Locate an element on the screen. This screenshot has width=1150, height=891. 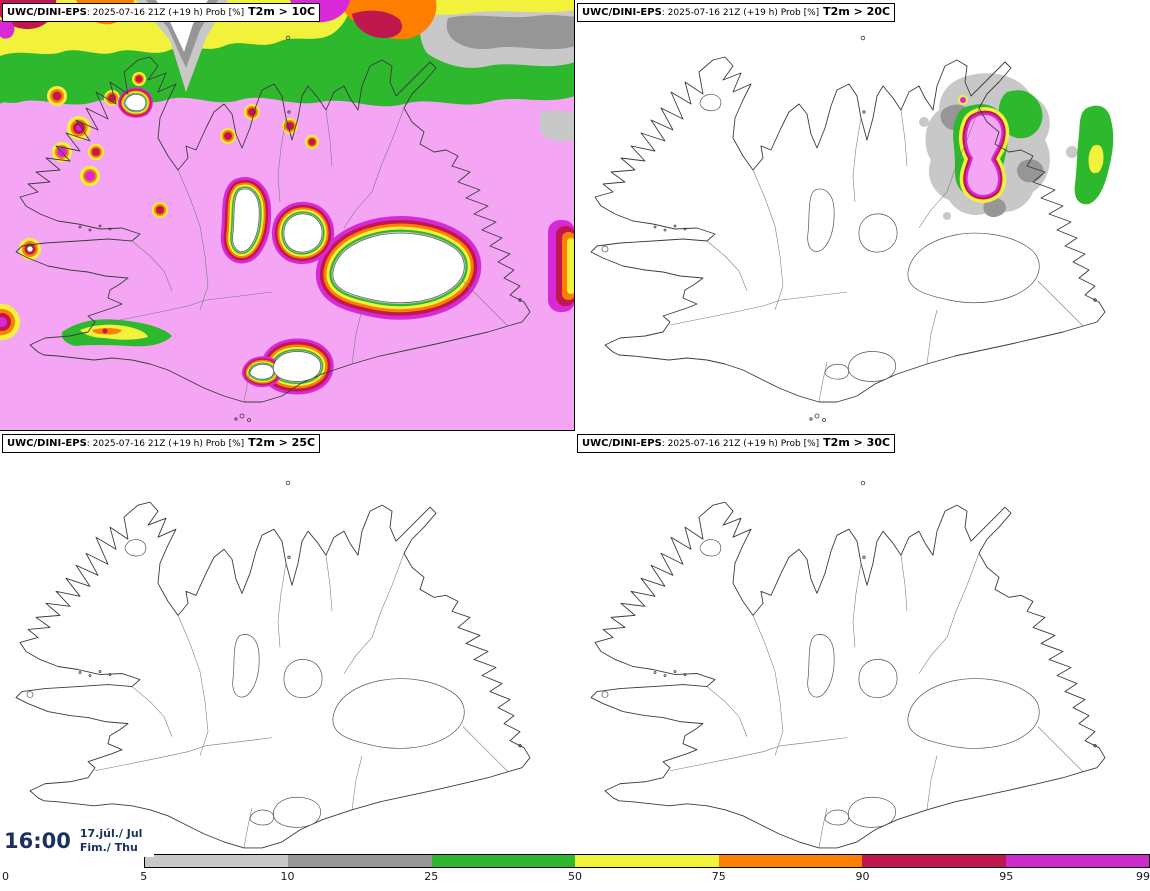
legend-tick-25: 25 is located at coordinates (431, 876).